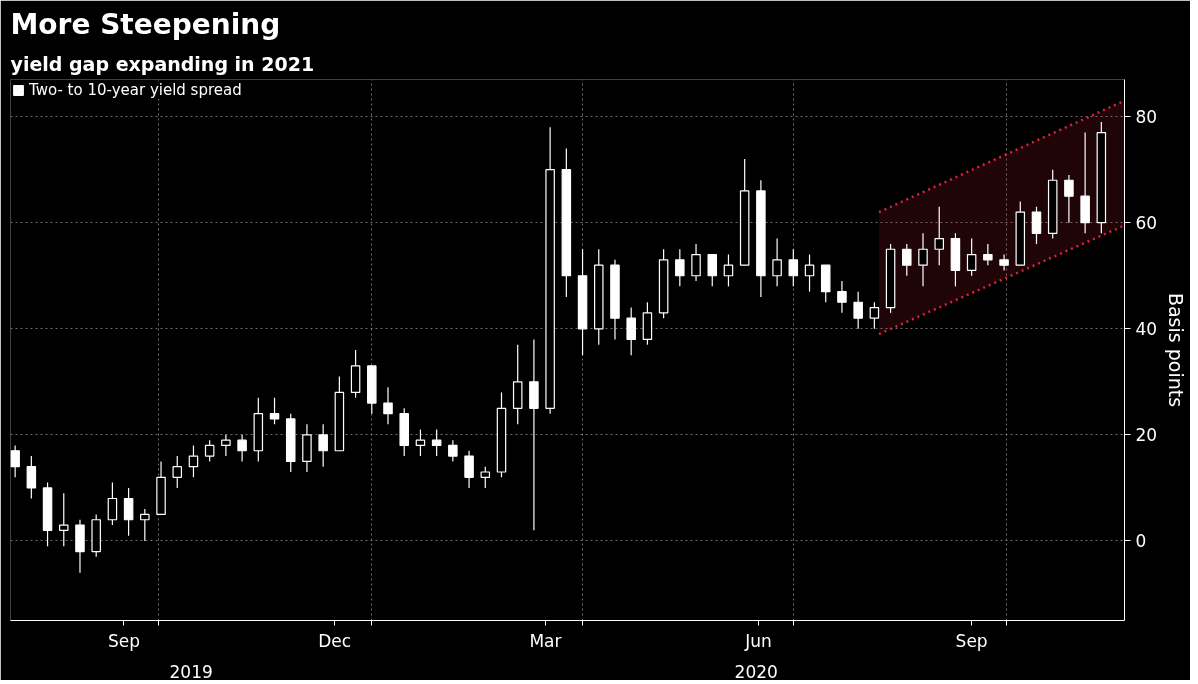 This screenshot has height=684, width=1198. What do you see at coordinates (1141, 541) in the screenshot?
I see `y-tick-label: 0` at bounding box center [1141, 541].